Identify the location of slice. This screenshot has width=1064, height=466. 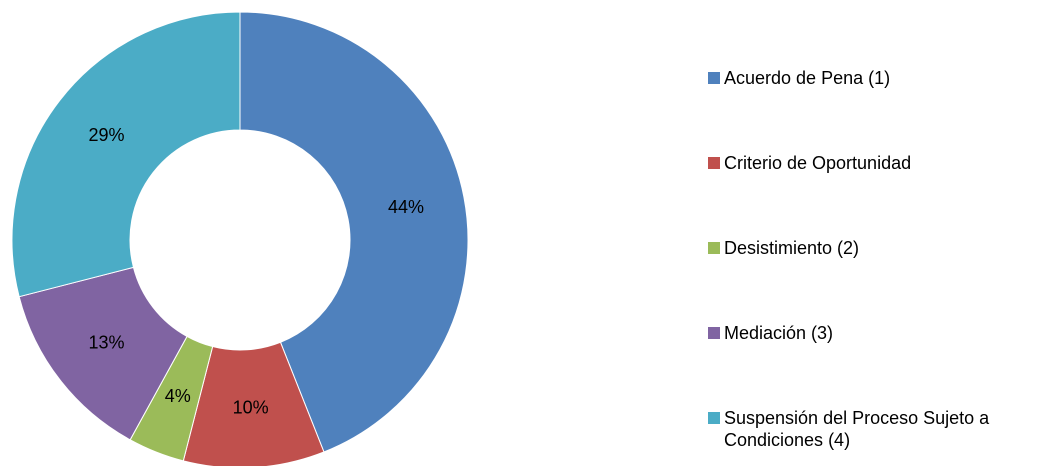
(126, 154).